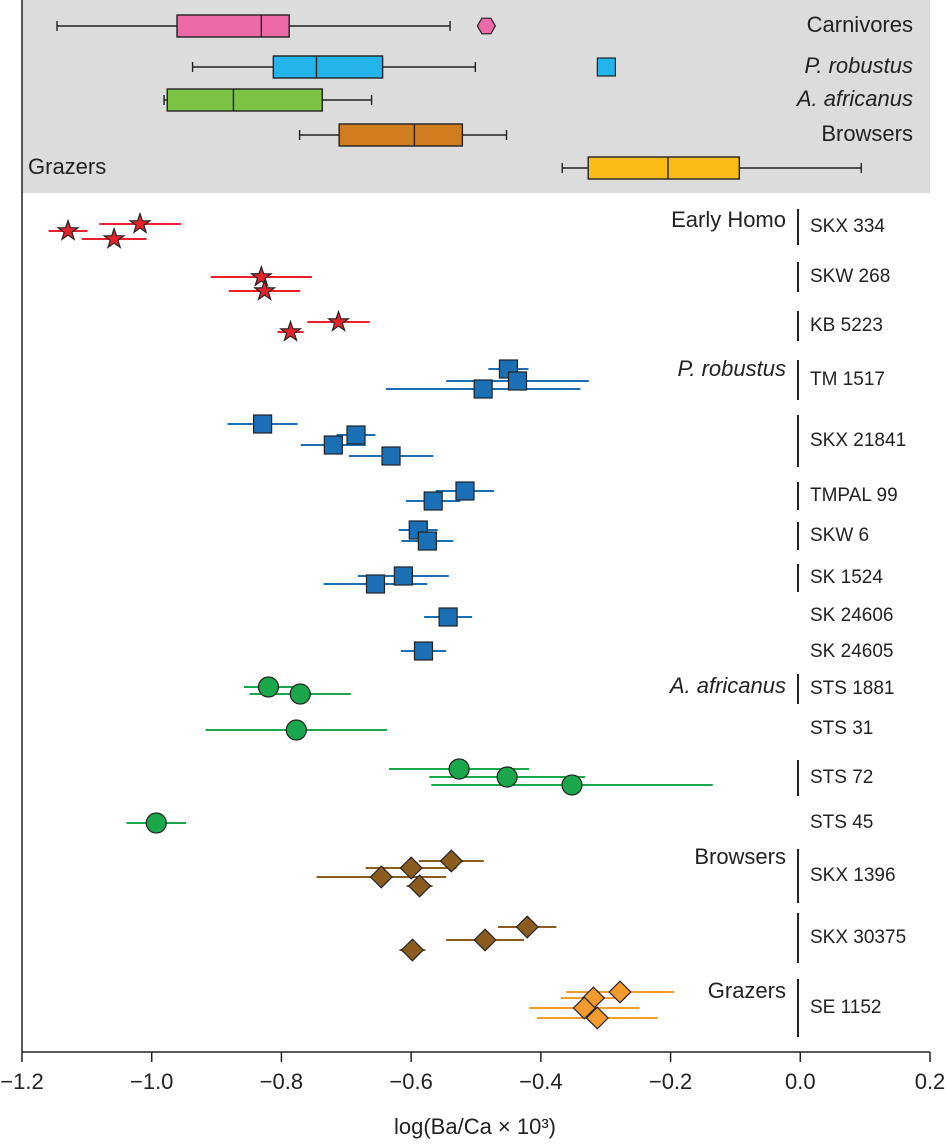 The width and height of the screenshot is (946, 1147). Describe the element at coordinates (740, 856) in the screenshot. I see `group-label: Browsers` at that location.